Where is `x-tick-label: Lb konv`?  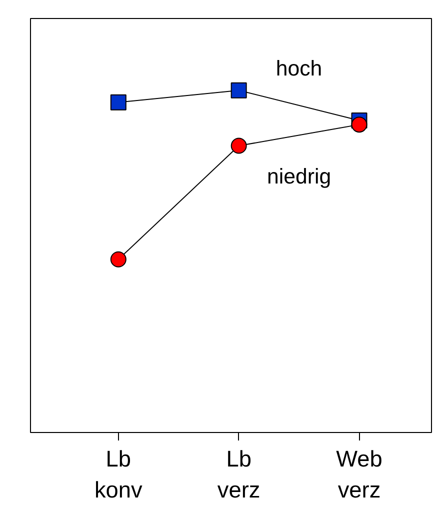 x-tick-label: Lb konv is located at coordinates (119, 474).